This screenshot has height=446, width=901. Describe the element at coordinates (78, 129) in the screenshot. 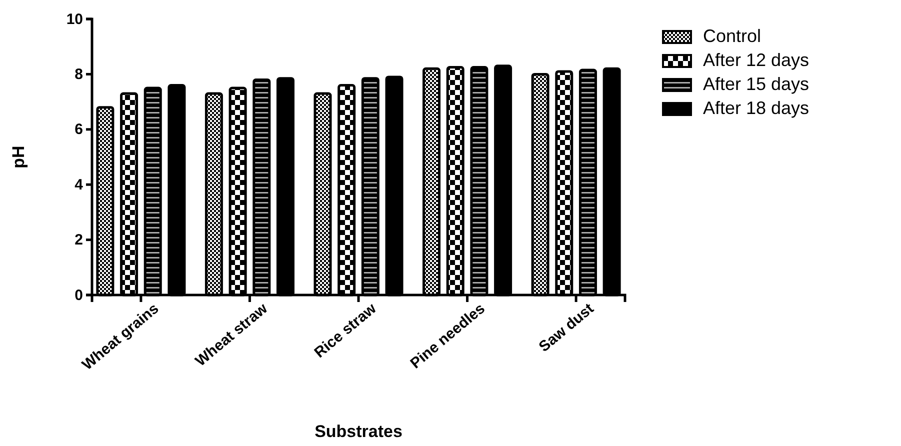

I see `y-tick-label: 6` at that location.